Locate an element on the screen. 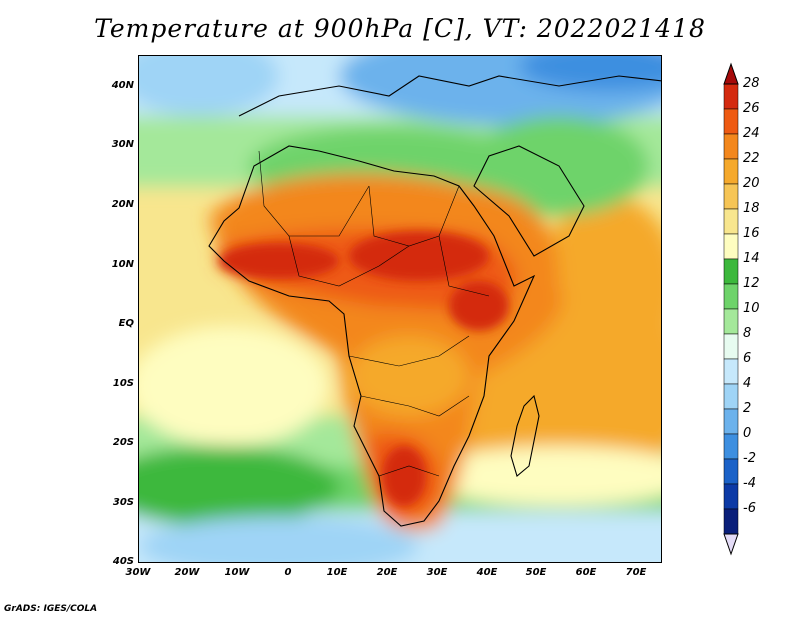 Image resolution: width=800 pixels, height=618 pixels. colorbar-tick-label: 26 is located at coordinates (751, 108).